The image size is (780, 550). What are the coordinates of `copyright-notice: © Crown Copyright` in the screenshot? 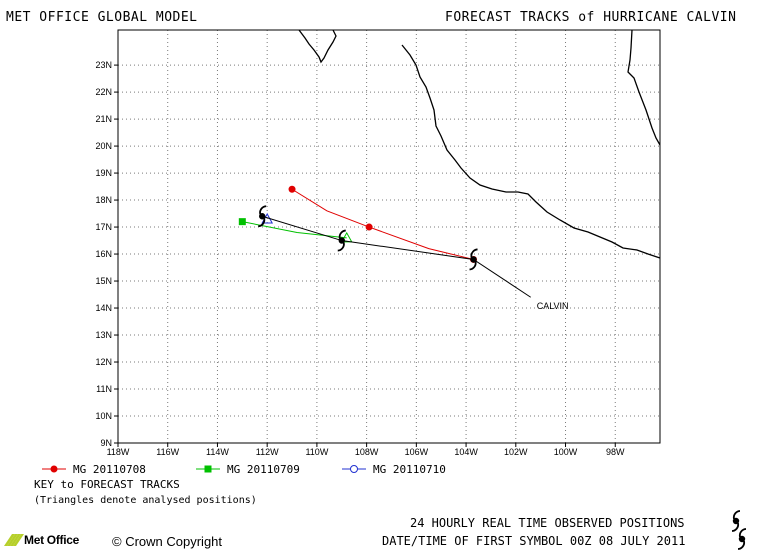 It's located at (167, 541).